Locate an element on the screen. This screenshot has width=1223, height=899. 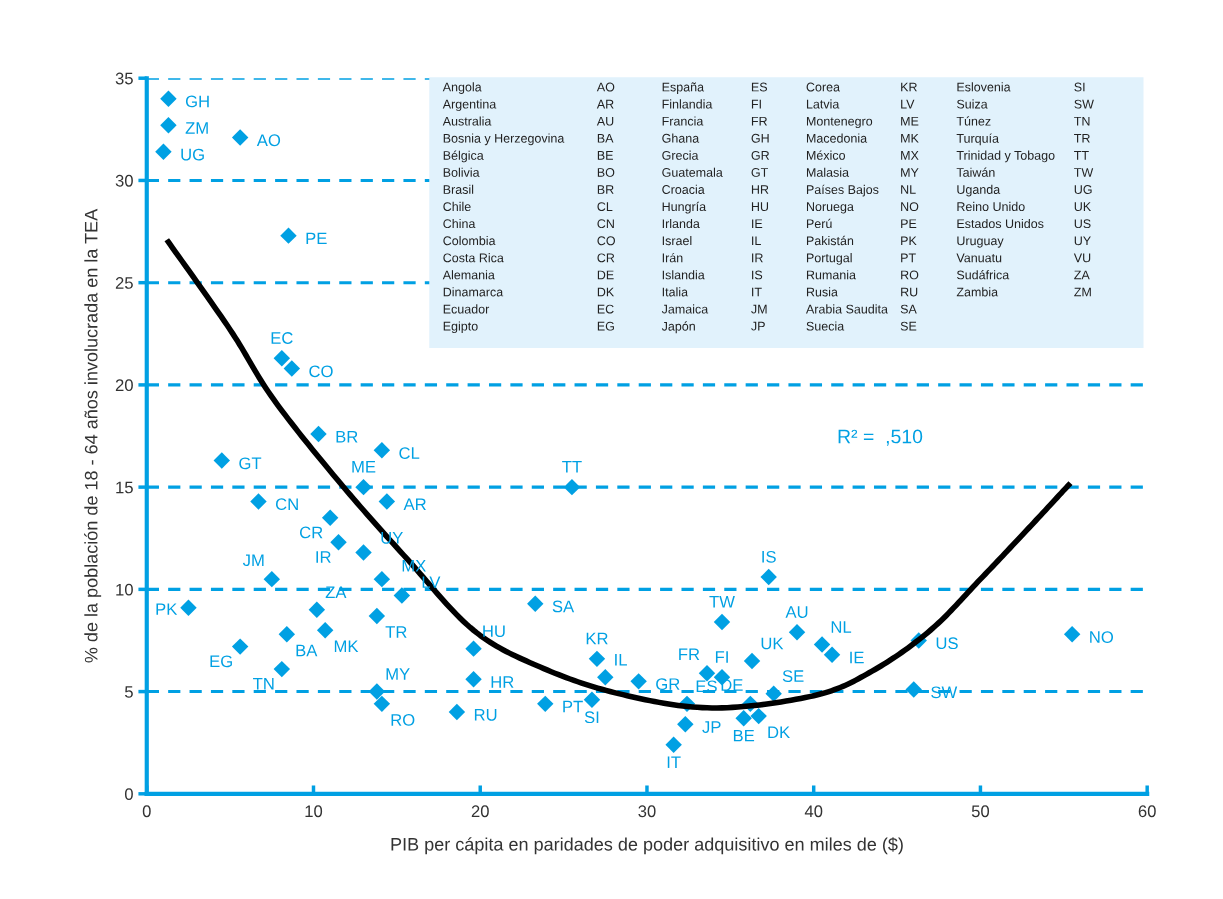
annotation: Islandia is located at coordinates (683, 275).